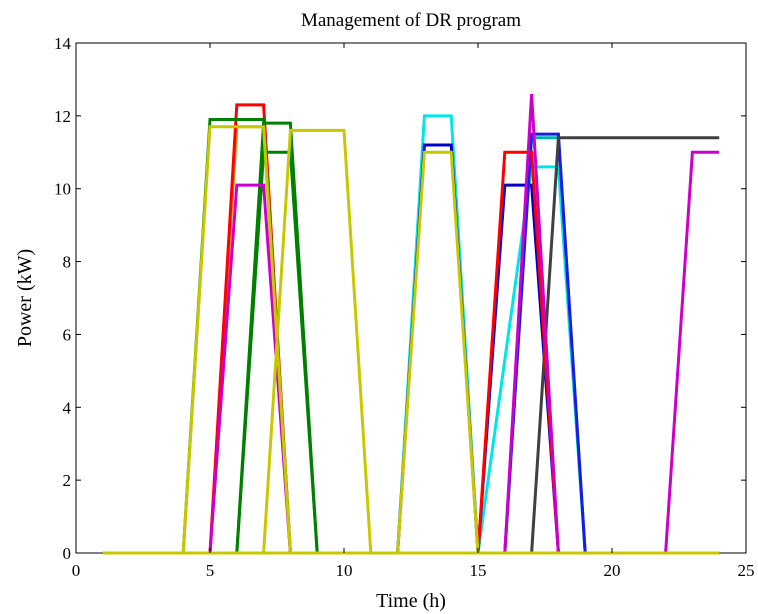  Describe the element at coordinates (25, 298) in the screenshot. I see `y-axis-label: Power (kW)` at that location.